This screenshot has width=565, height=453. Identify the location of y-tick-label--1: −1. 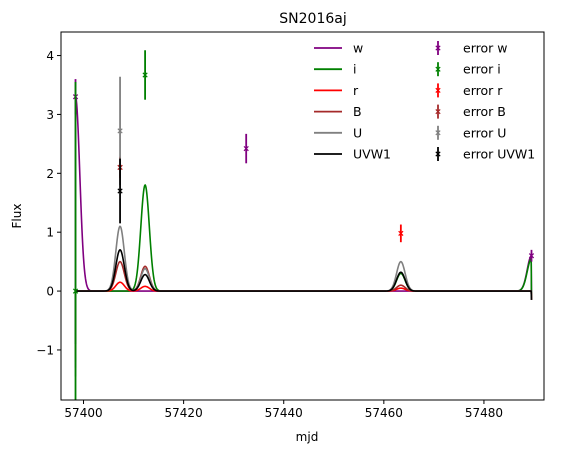
(45, 350).